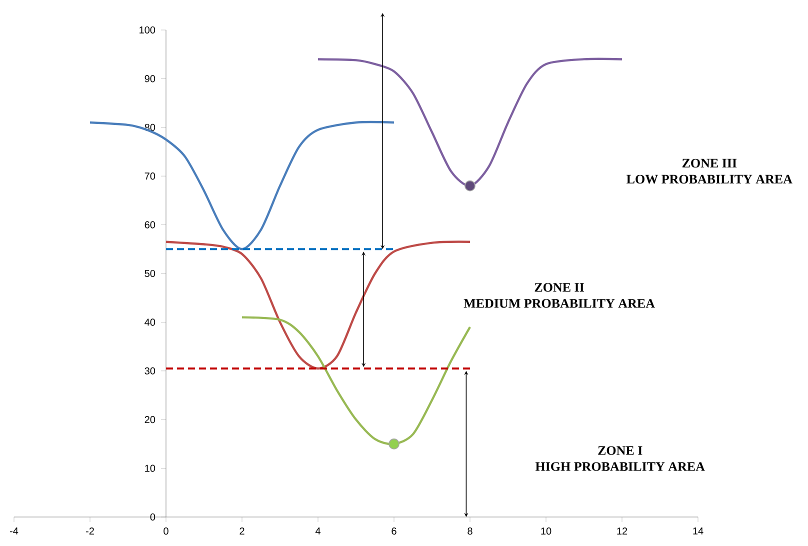 The height and width of the screenshot is (546, 808). What do you see at coordinates (559, 303) in the screenshot?
I see `annotation: MEDIUM PROBABILITY AREA` at bounding box center [559, 303].